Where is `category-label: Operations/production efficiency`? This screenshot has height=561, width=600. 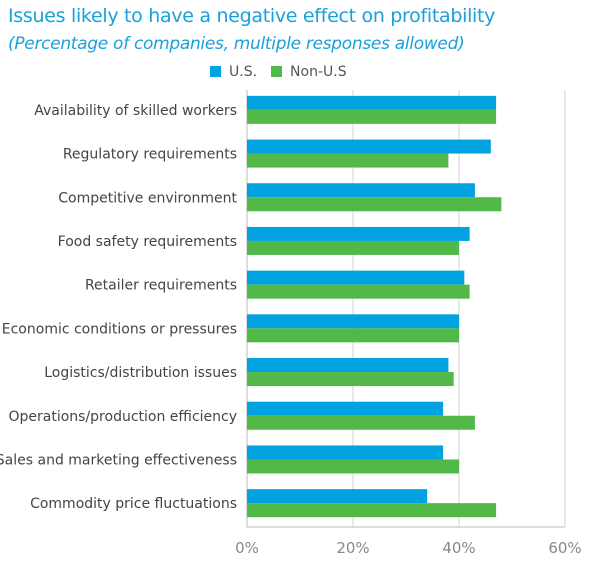
category-label: Operations/production efficiency is located at coordinates (122, 417).